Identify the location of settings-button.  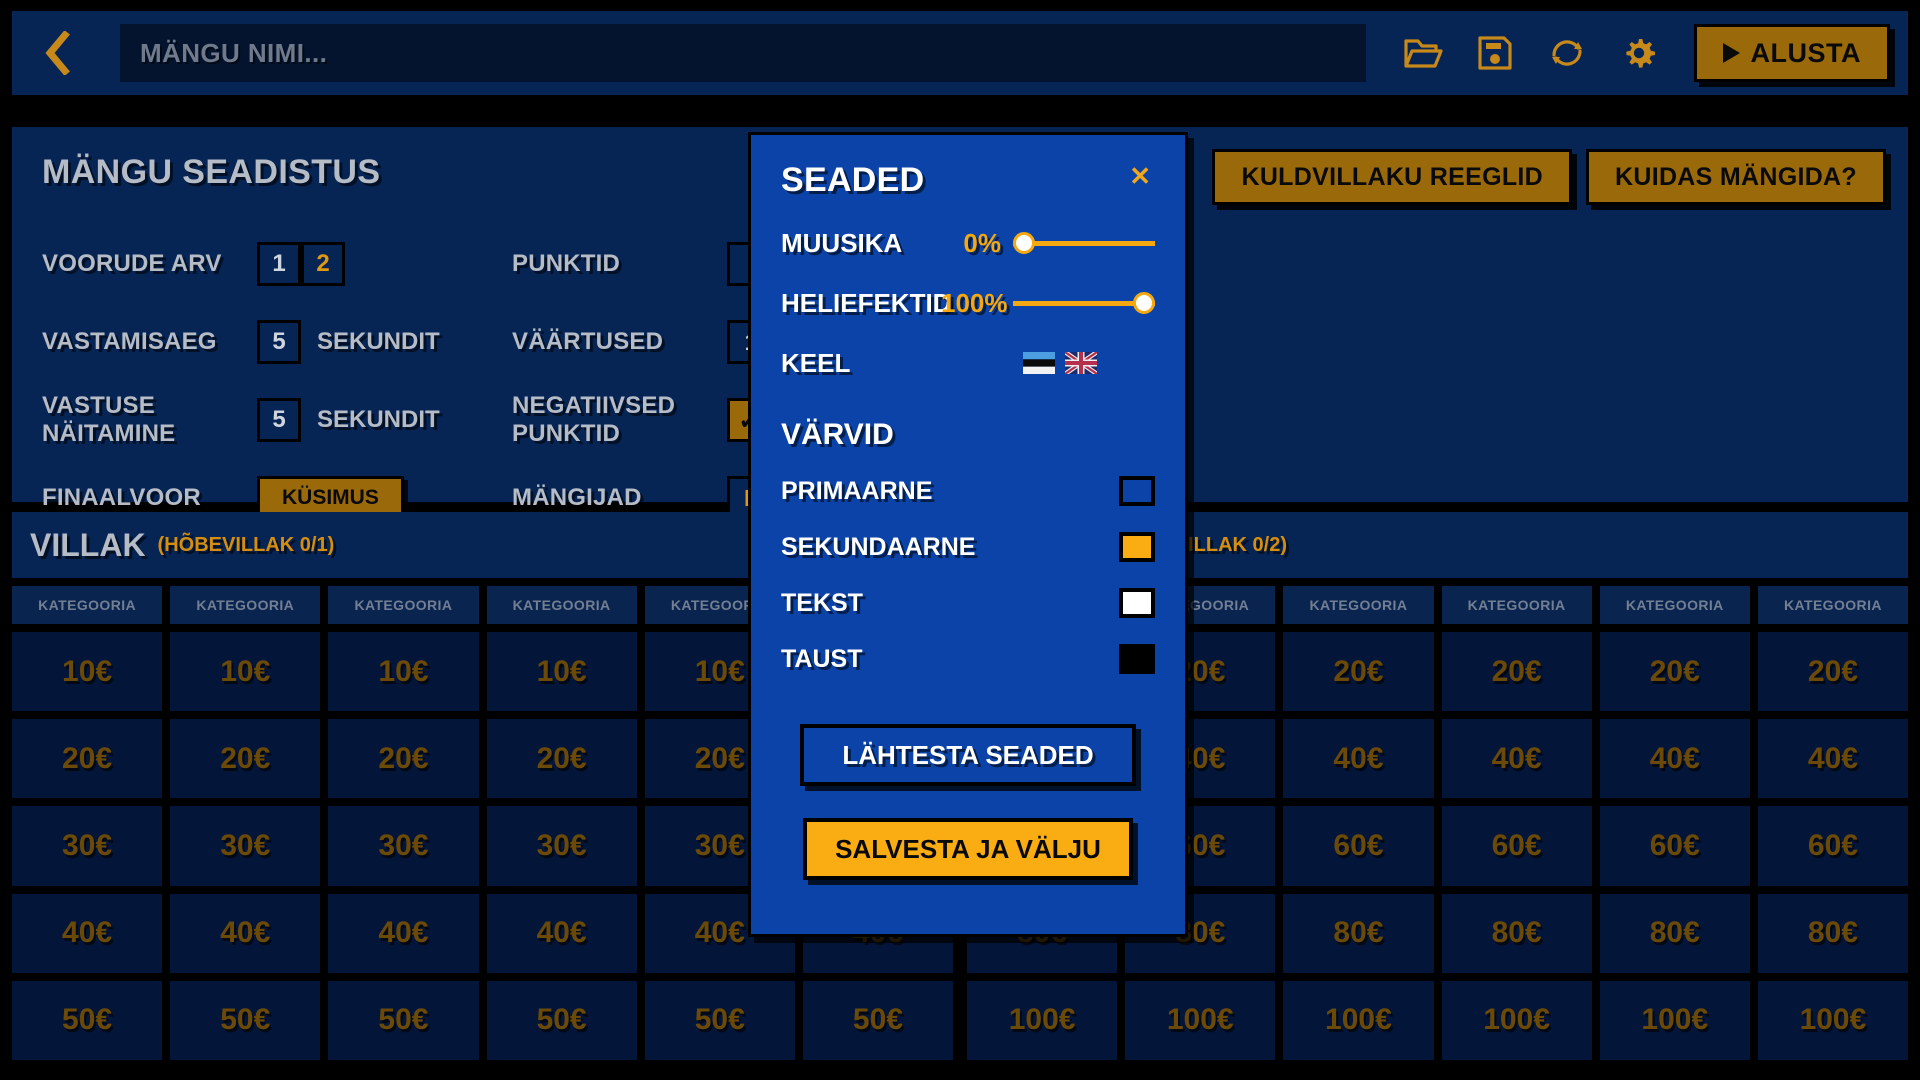
(1639, 53).